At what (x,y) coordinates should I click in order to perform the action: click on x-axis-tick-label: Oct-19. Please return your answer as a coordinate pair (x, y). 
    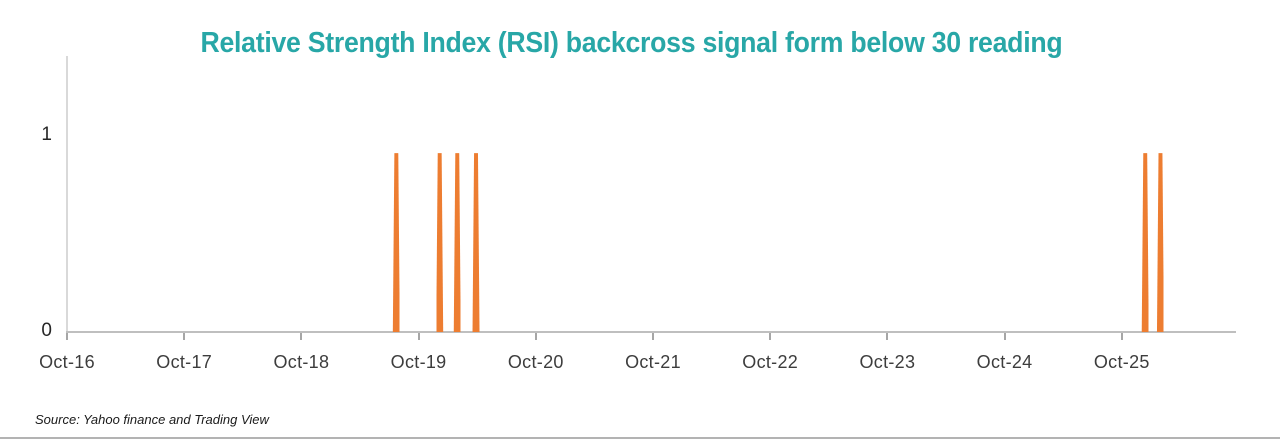
    Looking at the image, I should click on (418, 362).